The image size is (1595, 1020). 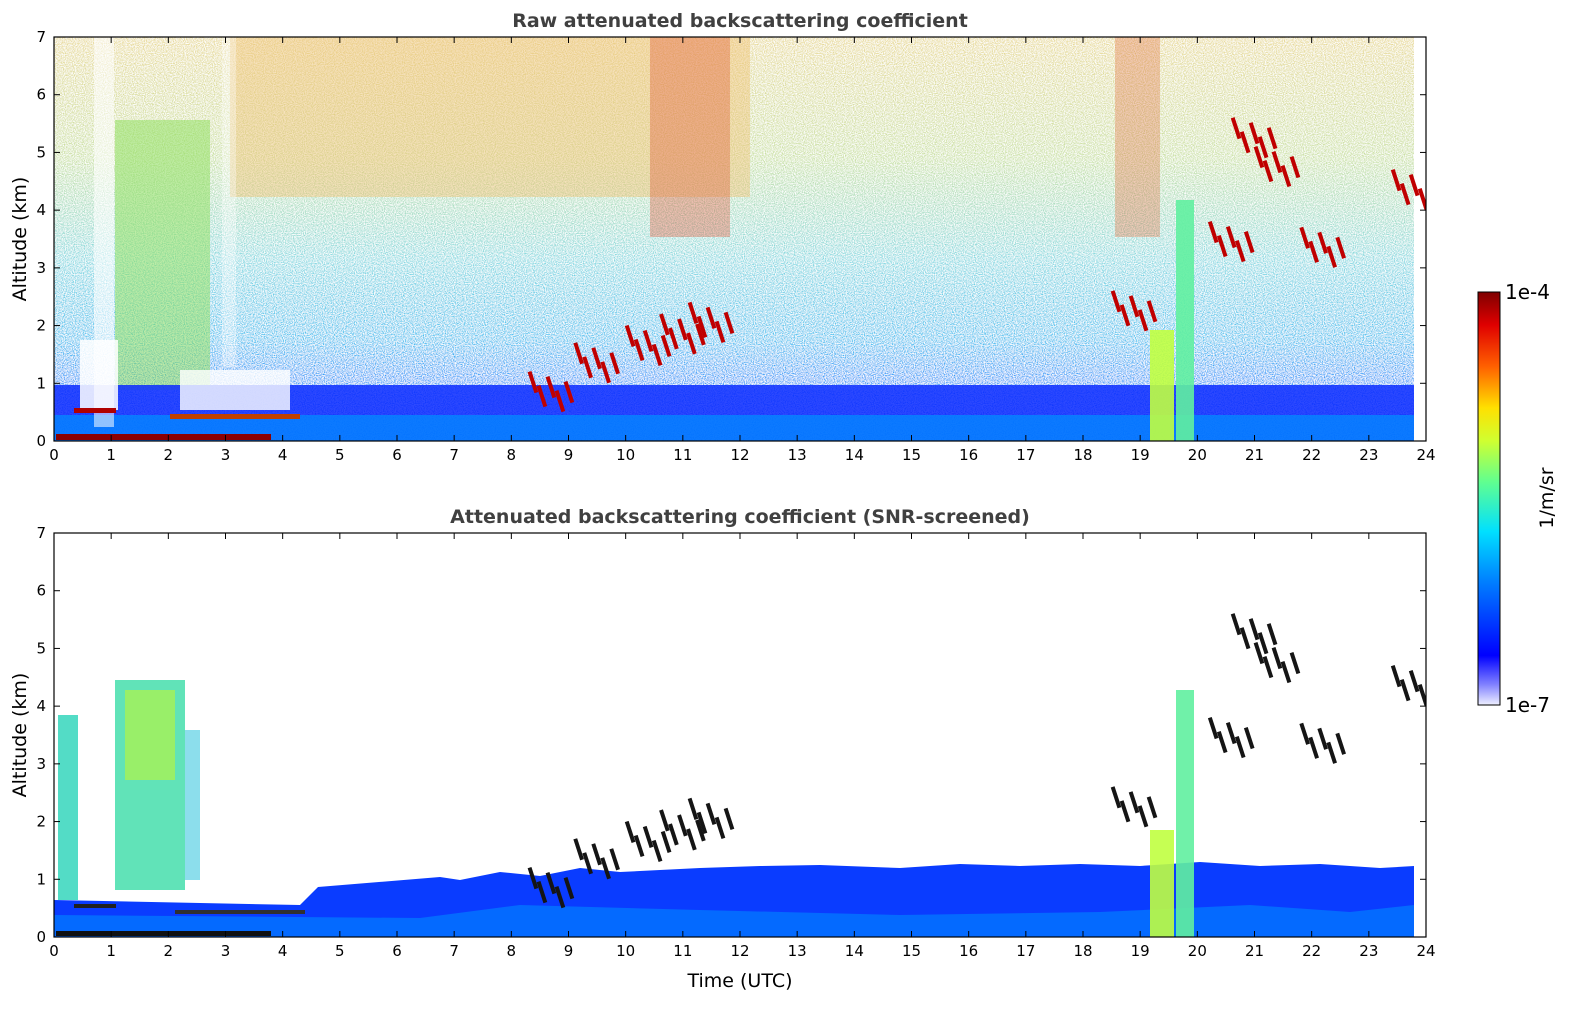 I want to click on x-tick-label: 16, so click(x=968, y=951).